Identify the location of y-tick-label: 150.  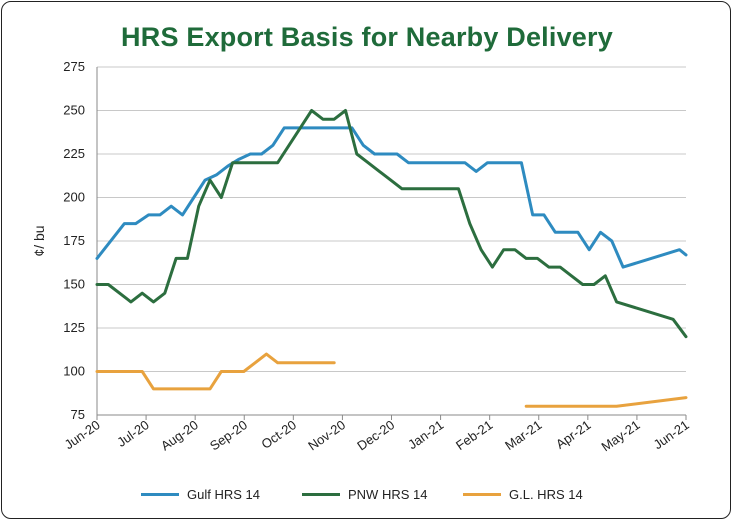
(74, 284).